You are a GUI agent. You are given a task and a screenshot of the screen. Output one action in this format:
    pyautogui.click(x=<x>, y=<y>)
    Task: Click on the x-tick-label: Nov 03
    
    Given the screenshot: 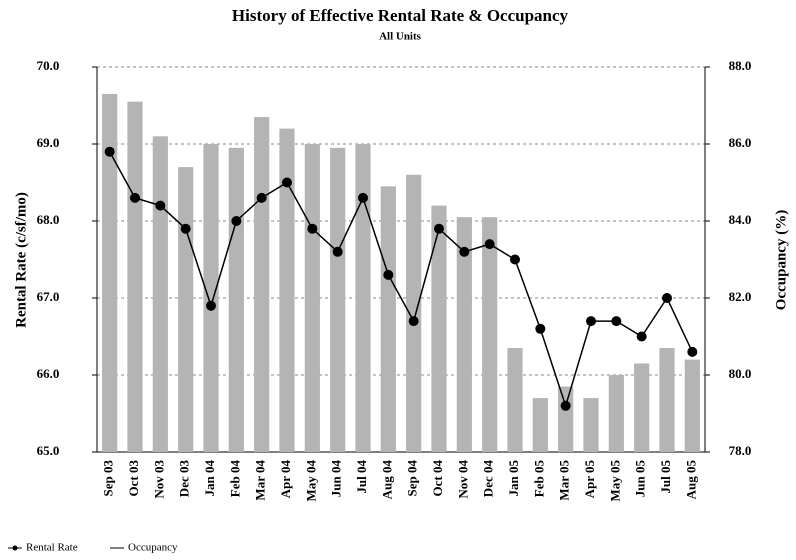 What is the action you would take?
    pyautogui.click(x=158, y=479)
    